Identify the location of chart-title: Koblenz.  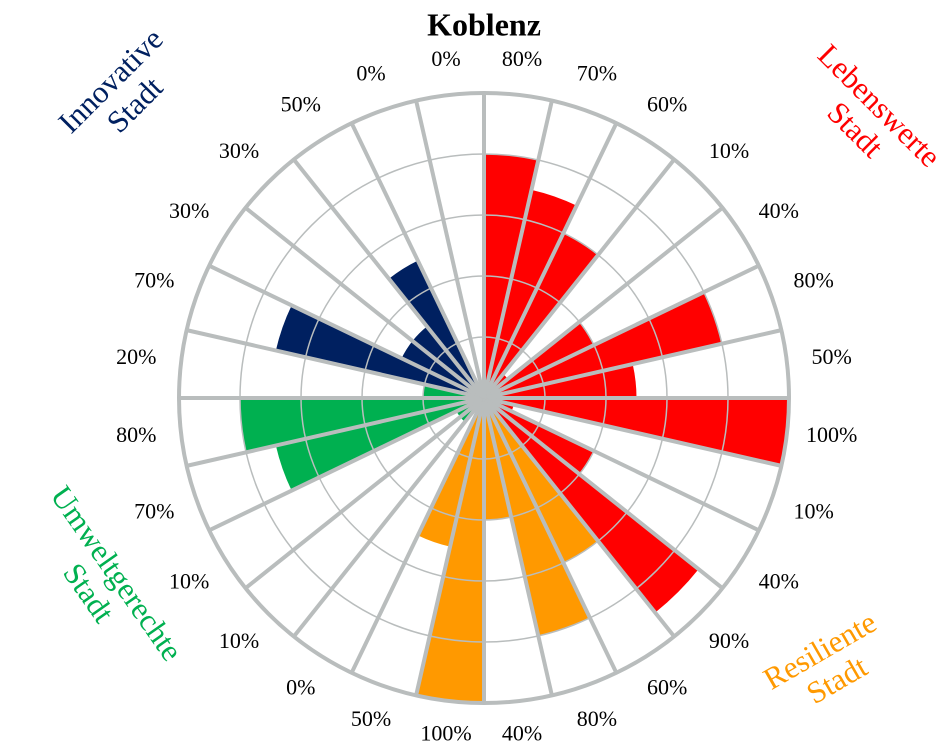
(484, 24).